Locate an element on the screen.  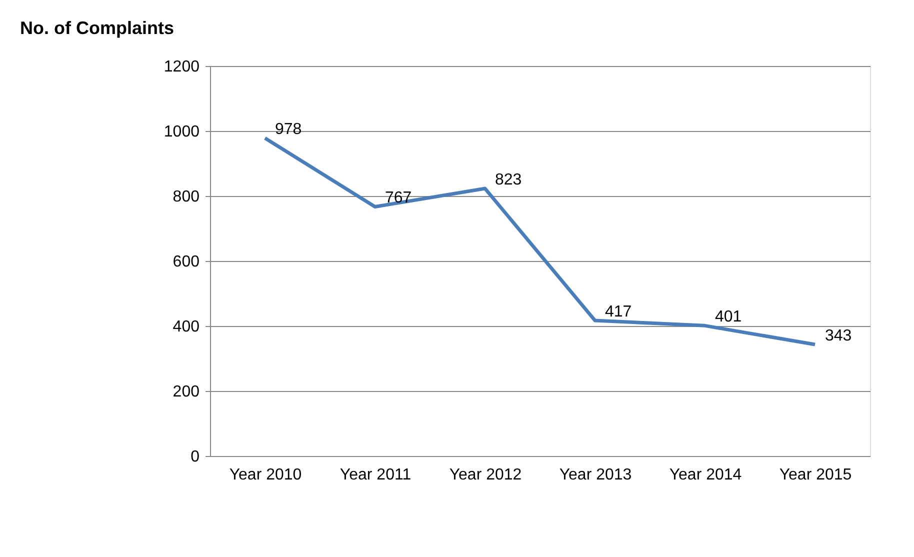
data-label: 343 is located at coordinates (838, 336).